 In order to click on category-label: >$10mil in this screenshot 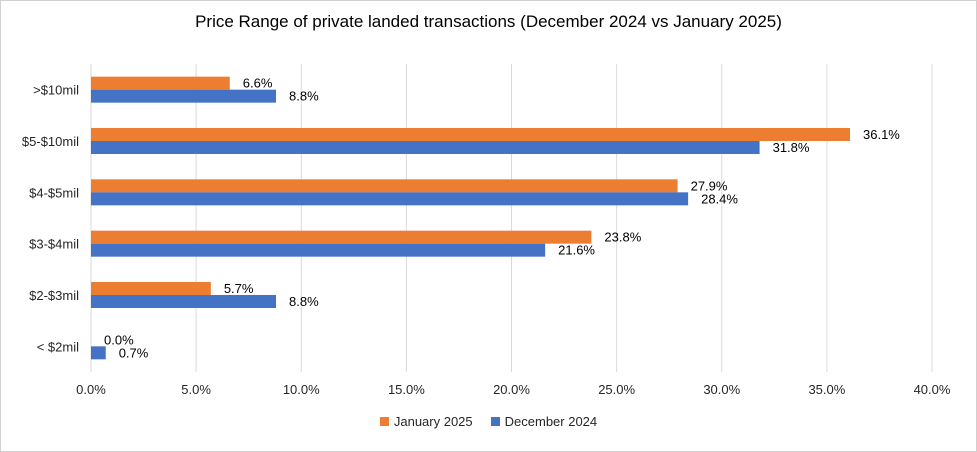, I will do `click(56, 90)`.